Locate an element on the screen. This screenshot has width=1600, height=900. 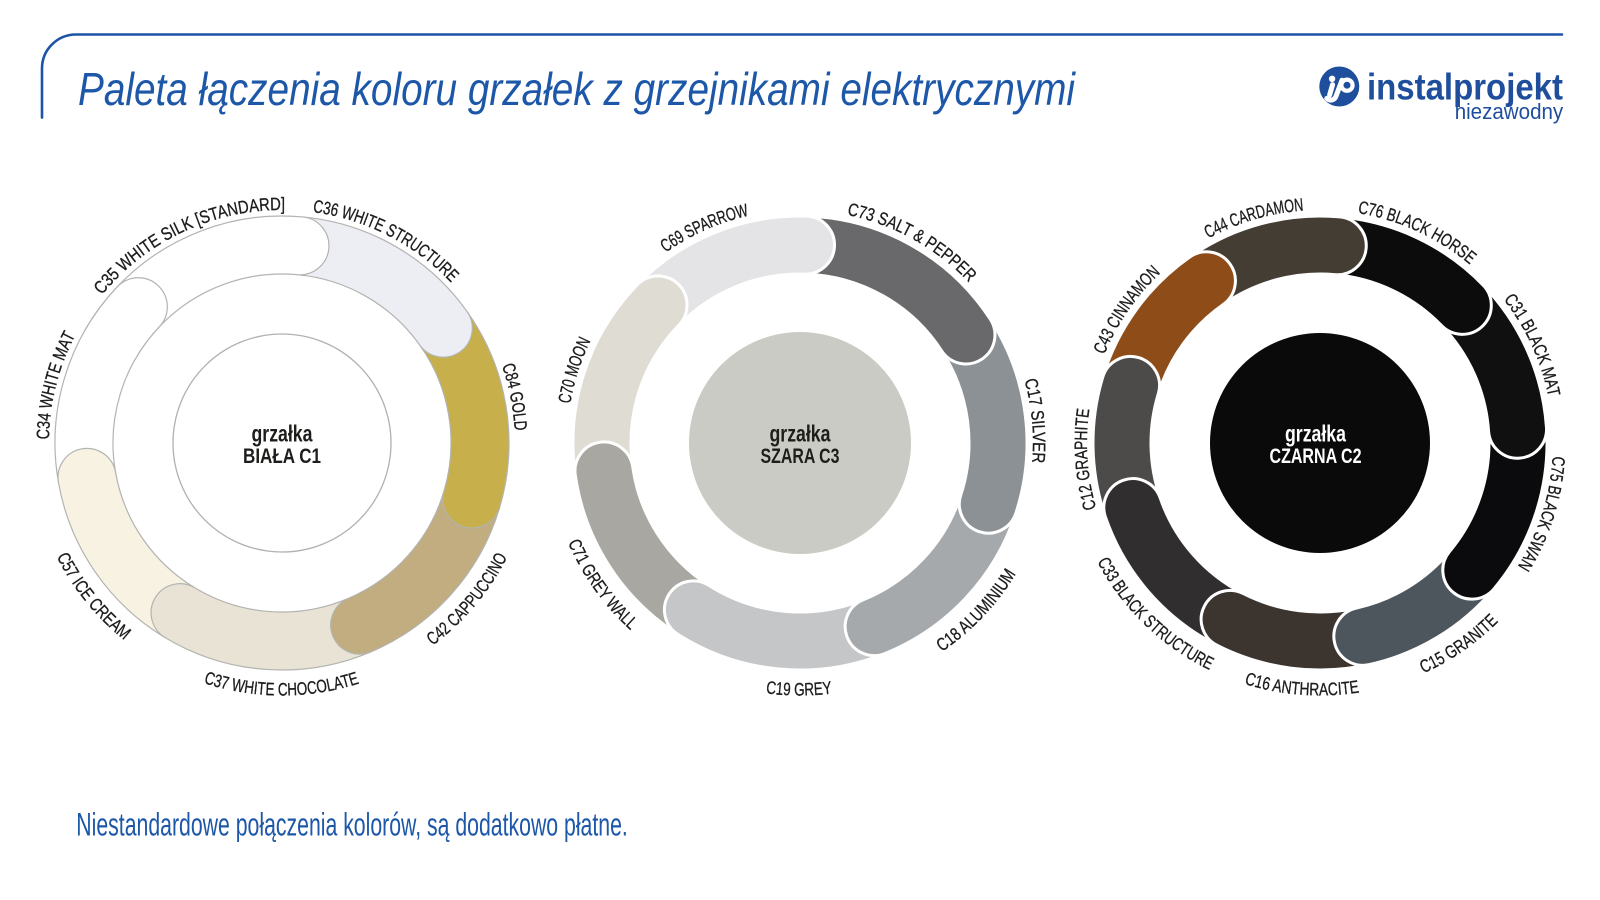
svg-text: CZARNA C2 is located at coordinates (1316, 456).